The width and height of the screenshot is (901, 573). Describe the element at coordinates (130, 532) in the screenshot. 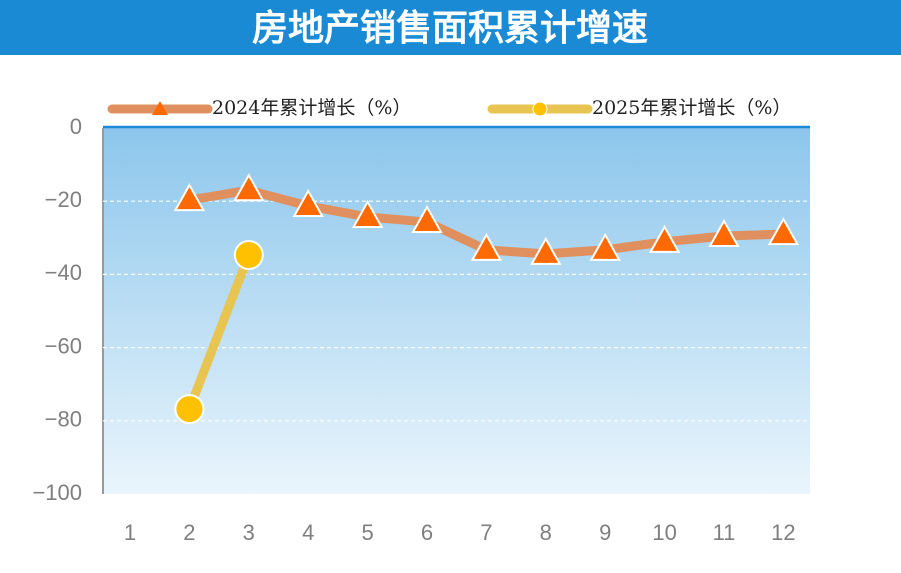

I see `x-tick-label: 1` at that location.